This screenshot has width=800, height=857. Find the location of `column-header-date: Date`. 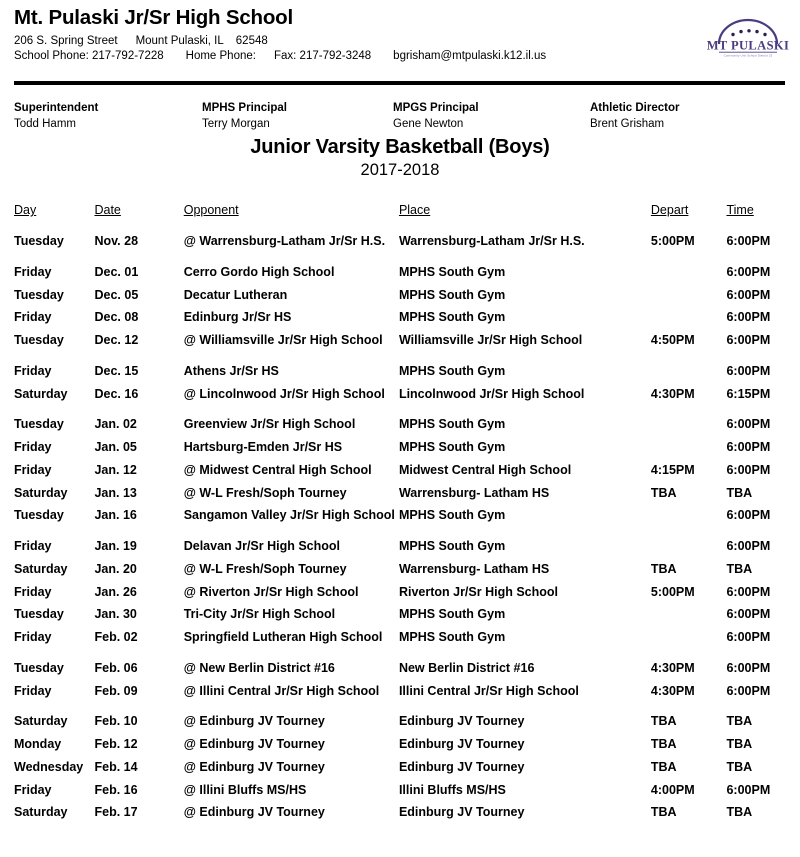

column-header-date: Date is located at coordinates (138, 215).